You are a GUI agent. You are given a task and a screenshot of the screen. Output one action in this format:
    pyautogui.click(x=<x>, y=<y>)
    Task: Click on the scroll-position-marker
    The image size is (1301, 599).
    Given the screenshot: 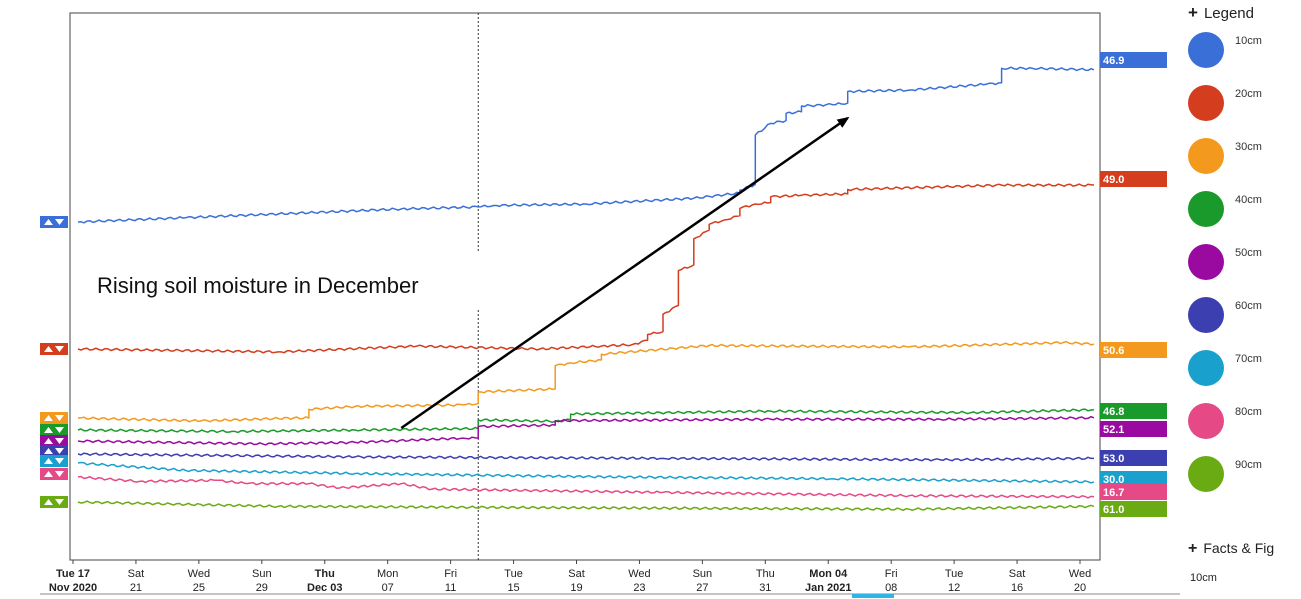 What is the action you would take?
    pyautogui.click(x=873, y=596)
    